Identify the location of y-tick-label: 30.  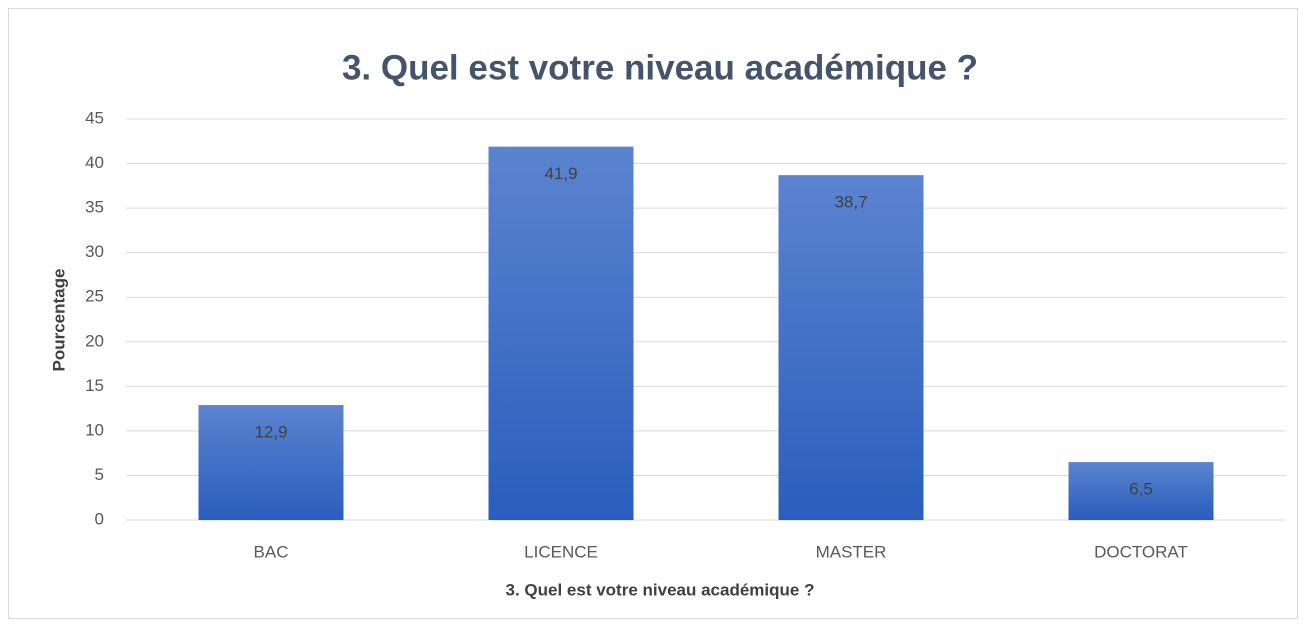
(94, 251).